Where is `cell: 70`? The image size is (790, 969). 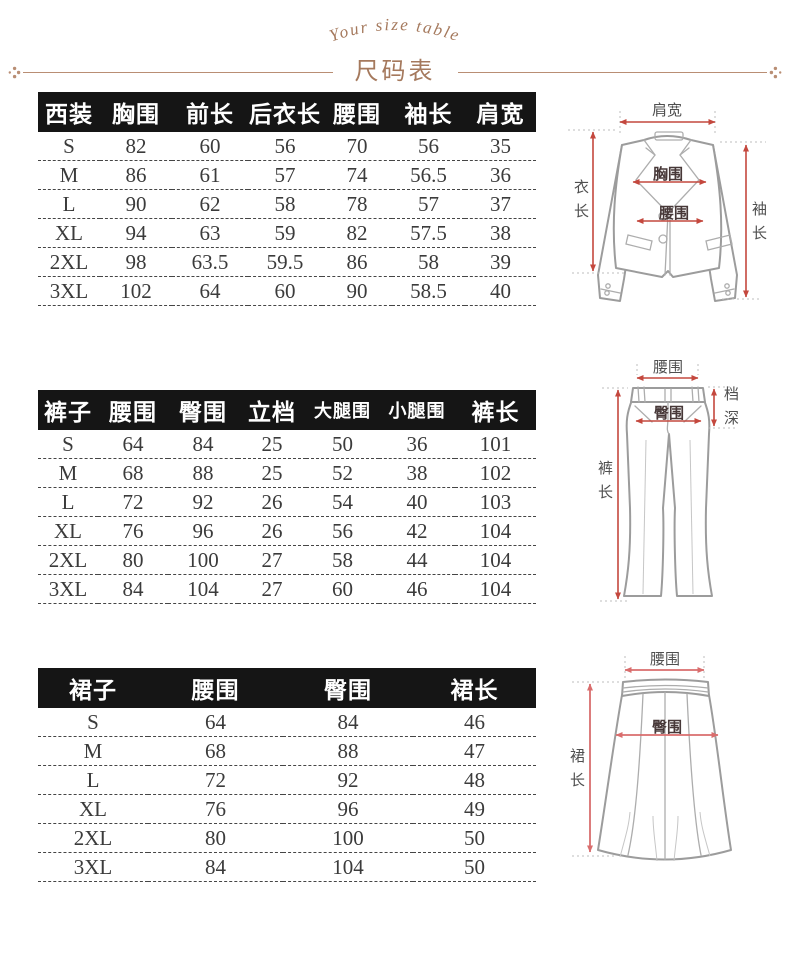
cell: 70 is located at coordinates (357, 146).